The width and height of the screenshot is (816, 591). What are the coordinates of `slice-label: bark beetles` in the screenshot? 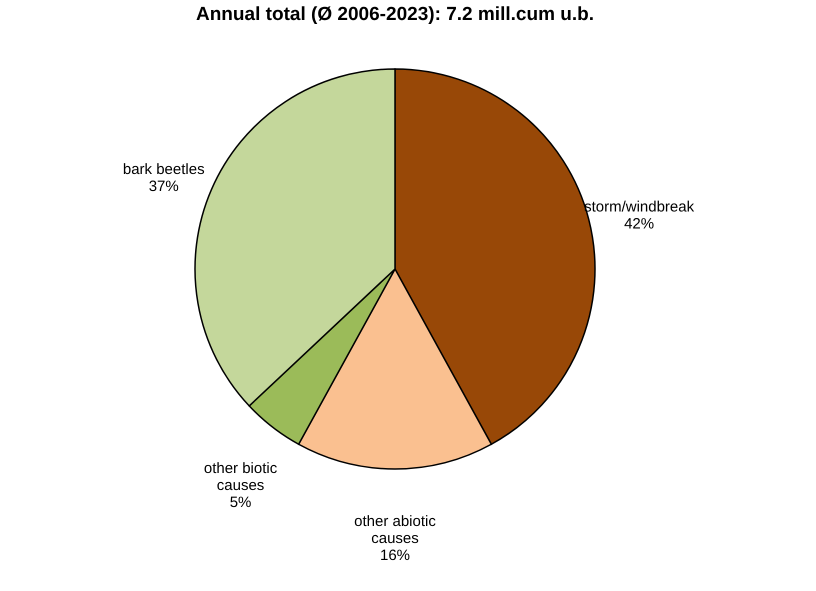 It's located at (163, 169).